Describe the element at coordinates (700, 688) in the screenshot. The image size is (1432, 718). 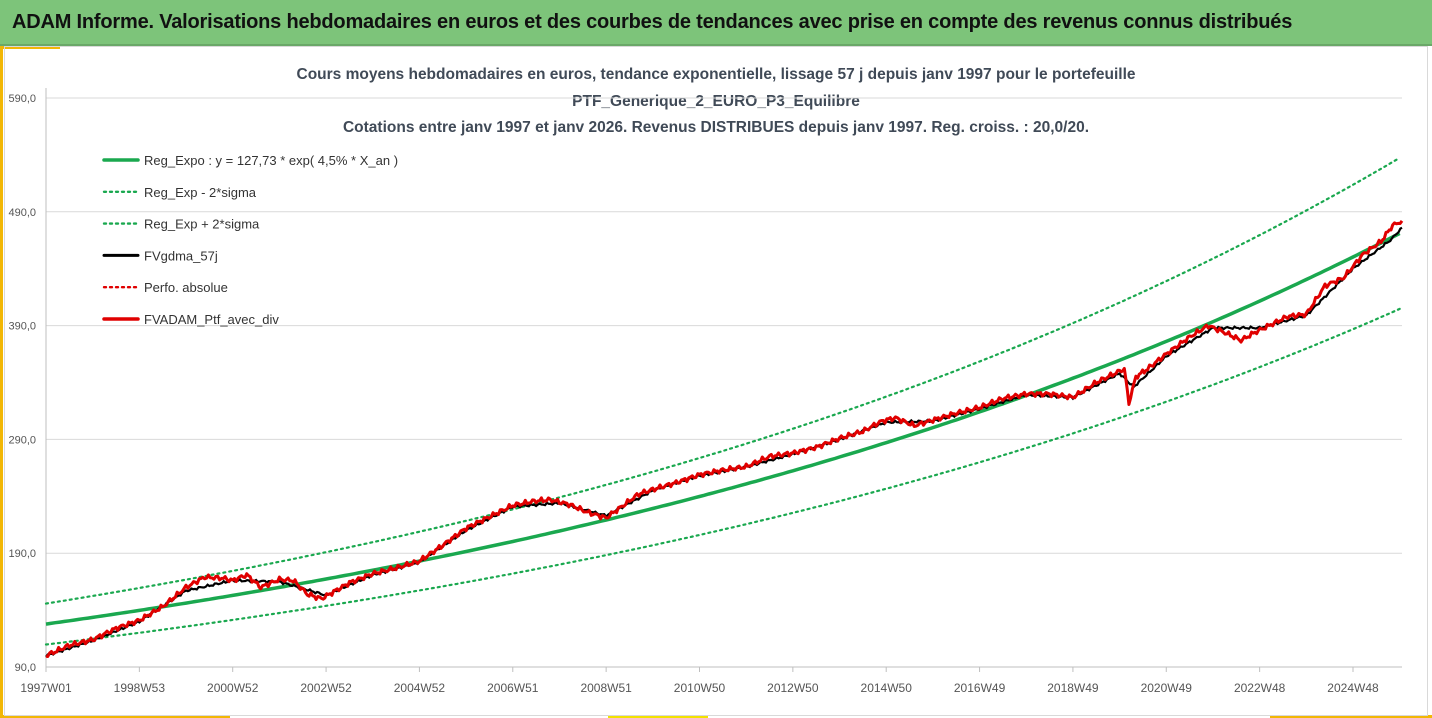
I see `x-tick-label: 2010W50` at that location.